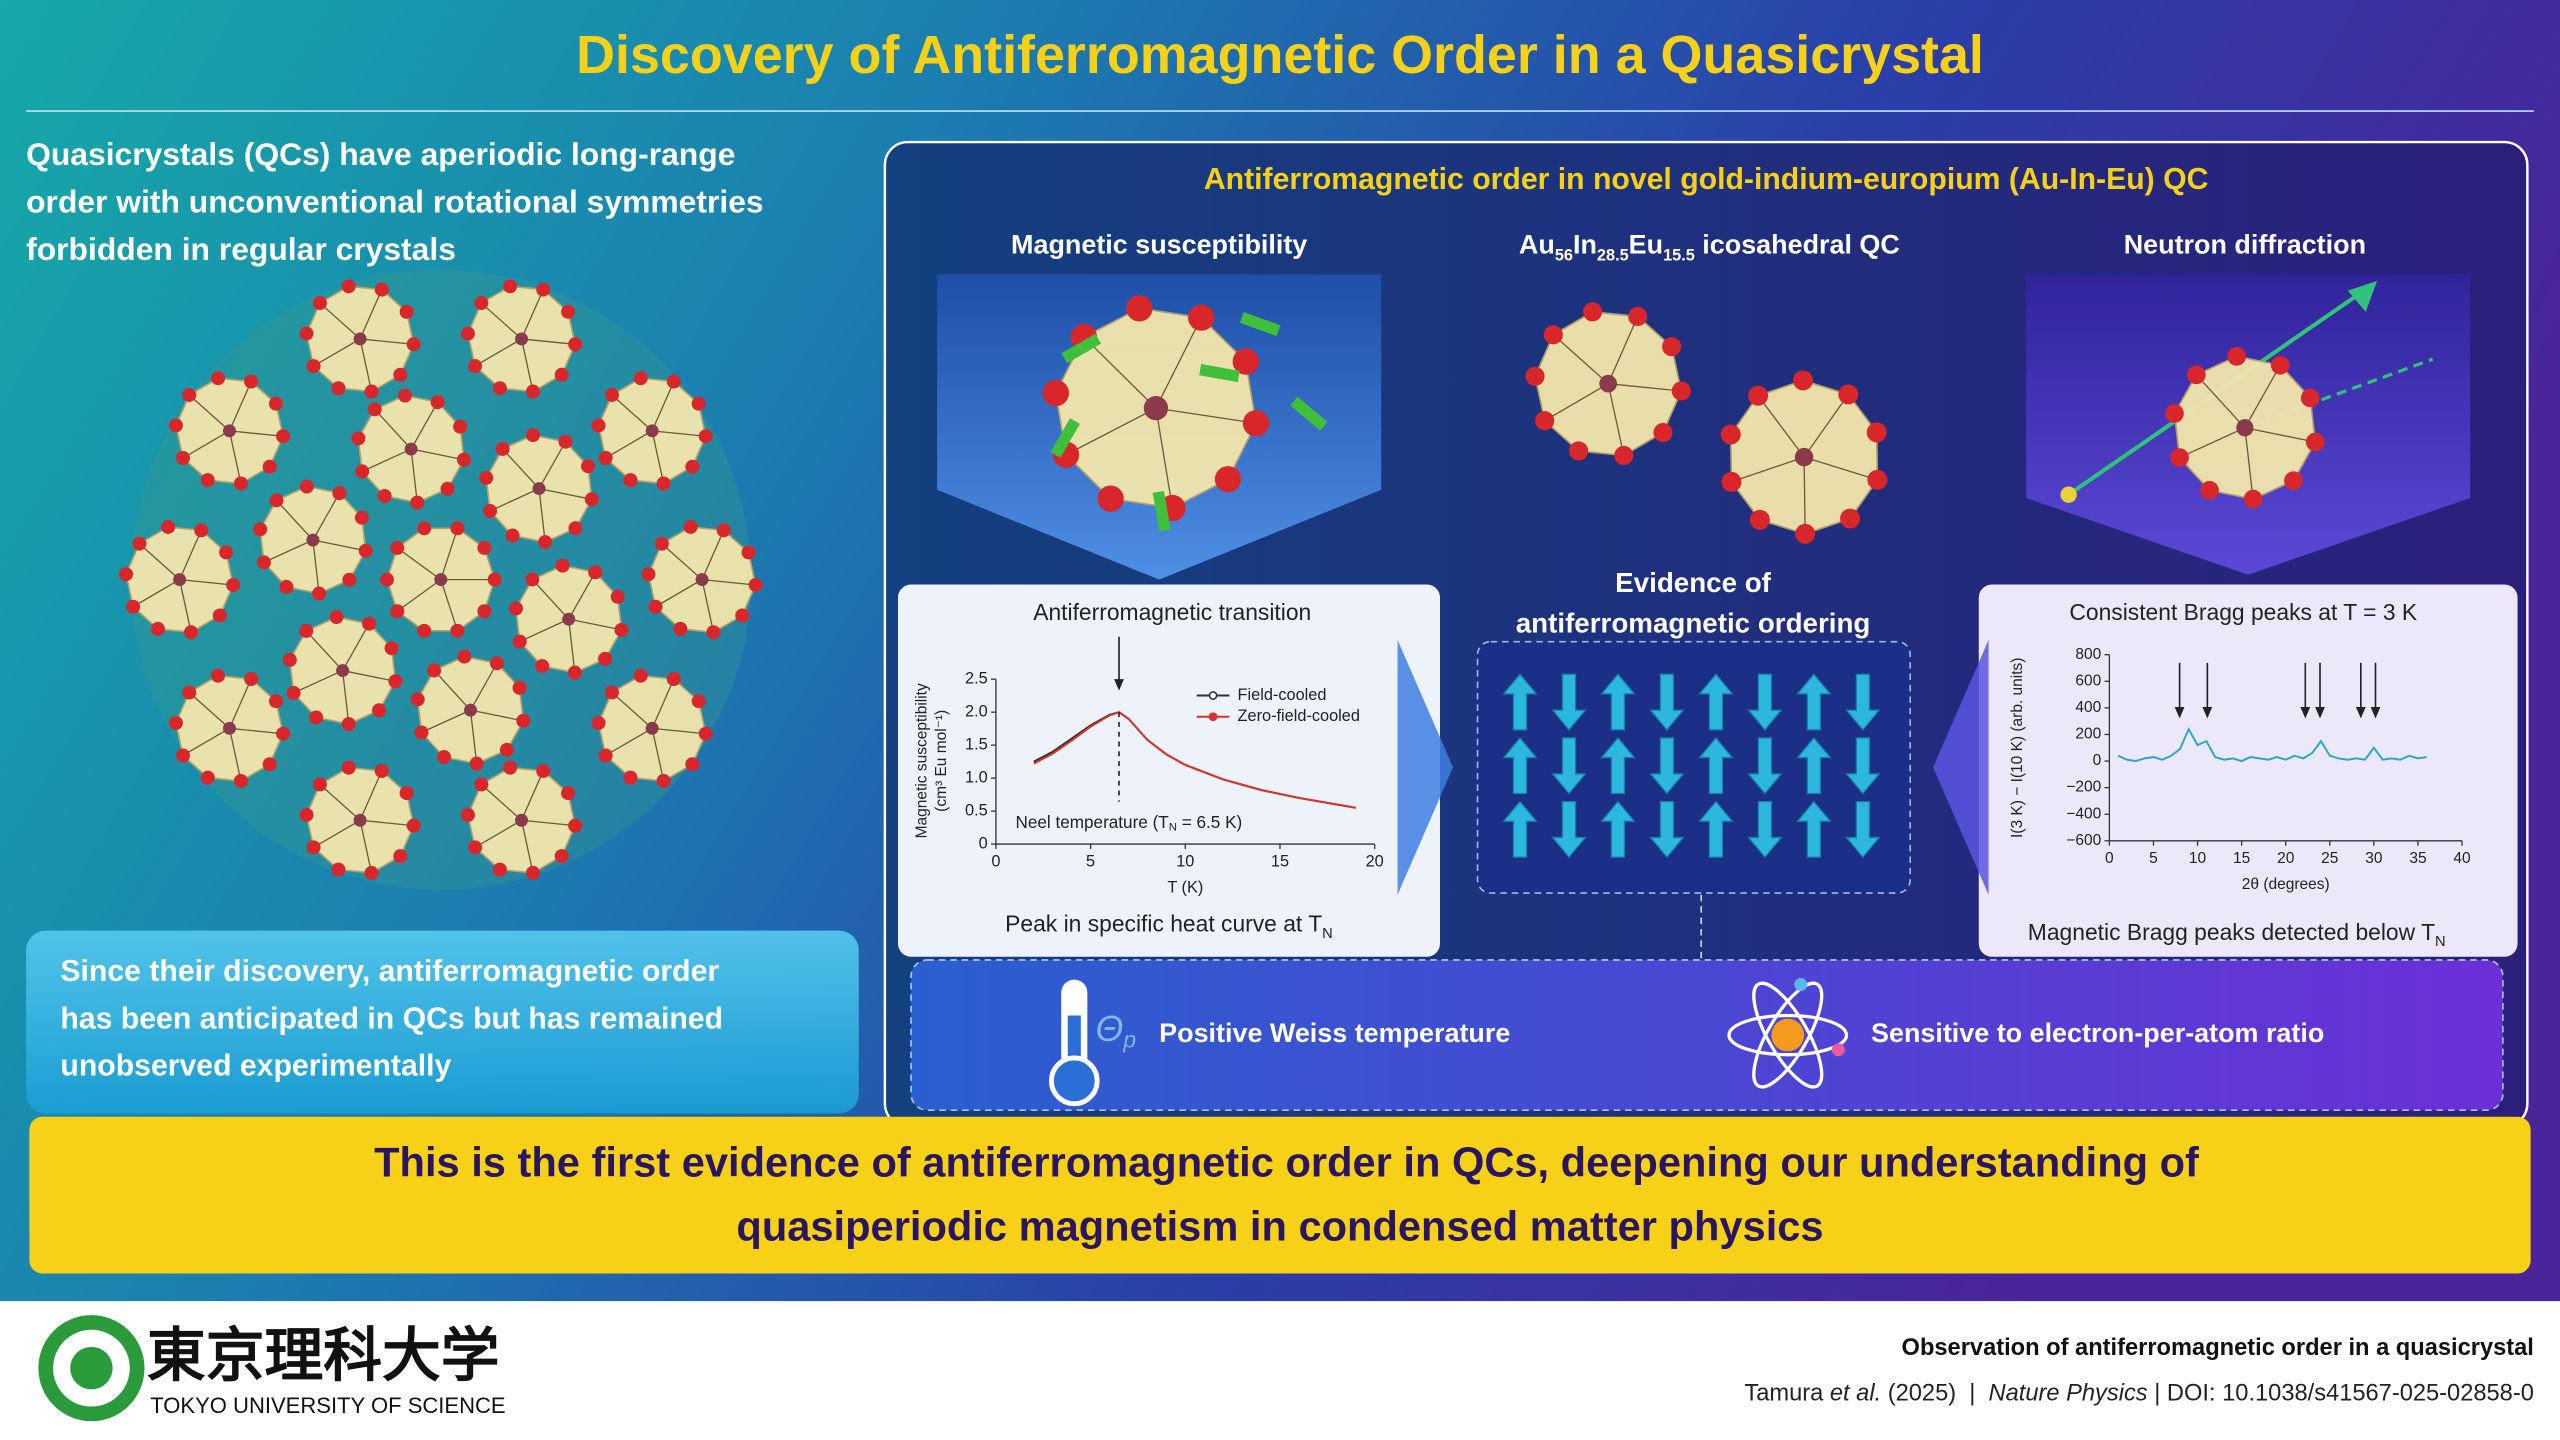 The width and height of the screenshot is (2560, 1440). What do you see at coordinates (2231, 932) in the screenshot?
I see `caption-text: Magnetic Bragg peaks detected below T` at bounding box center [2231, 932].